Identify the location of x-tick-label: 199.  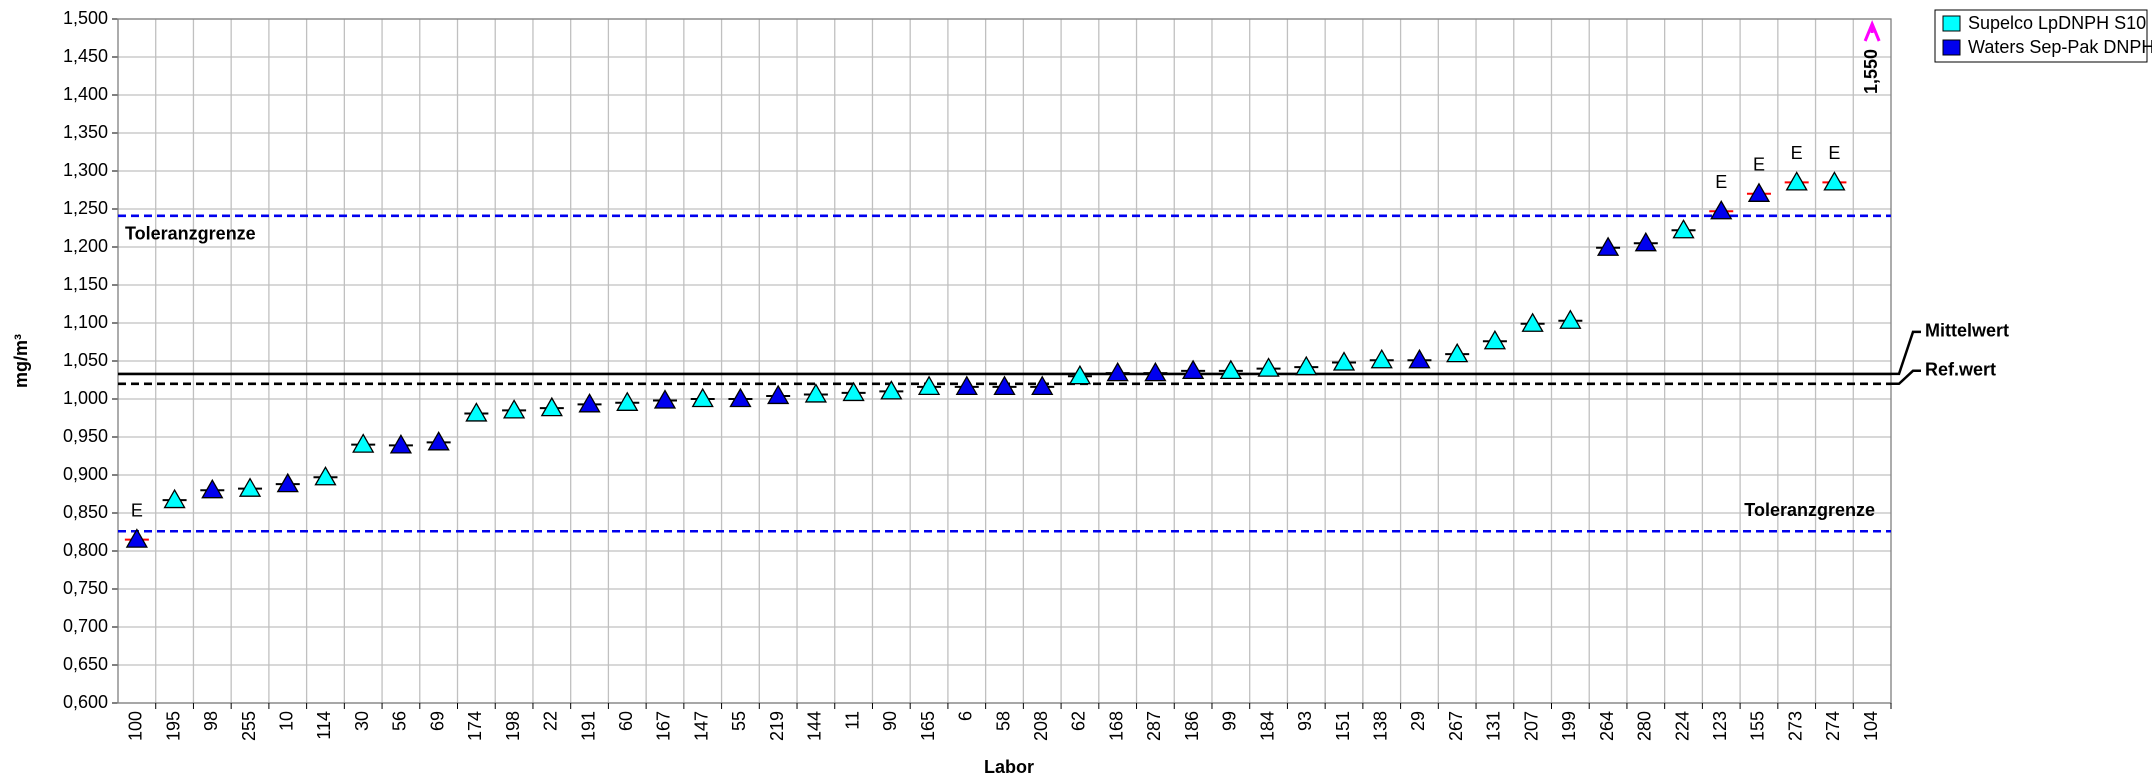
(1569, 726).